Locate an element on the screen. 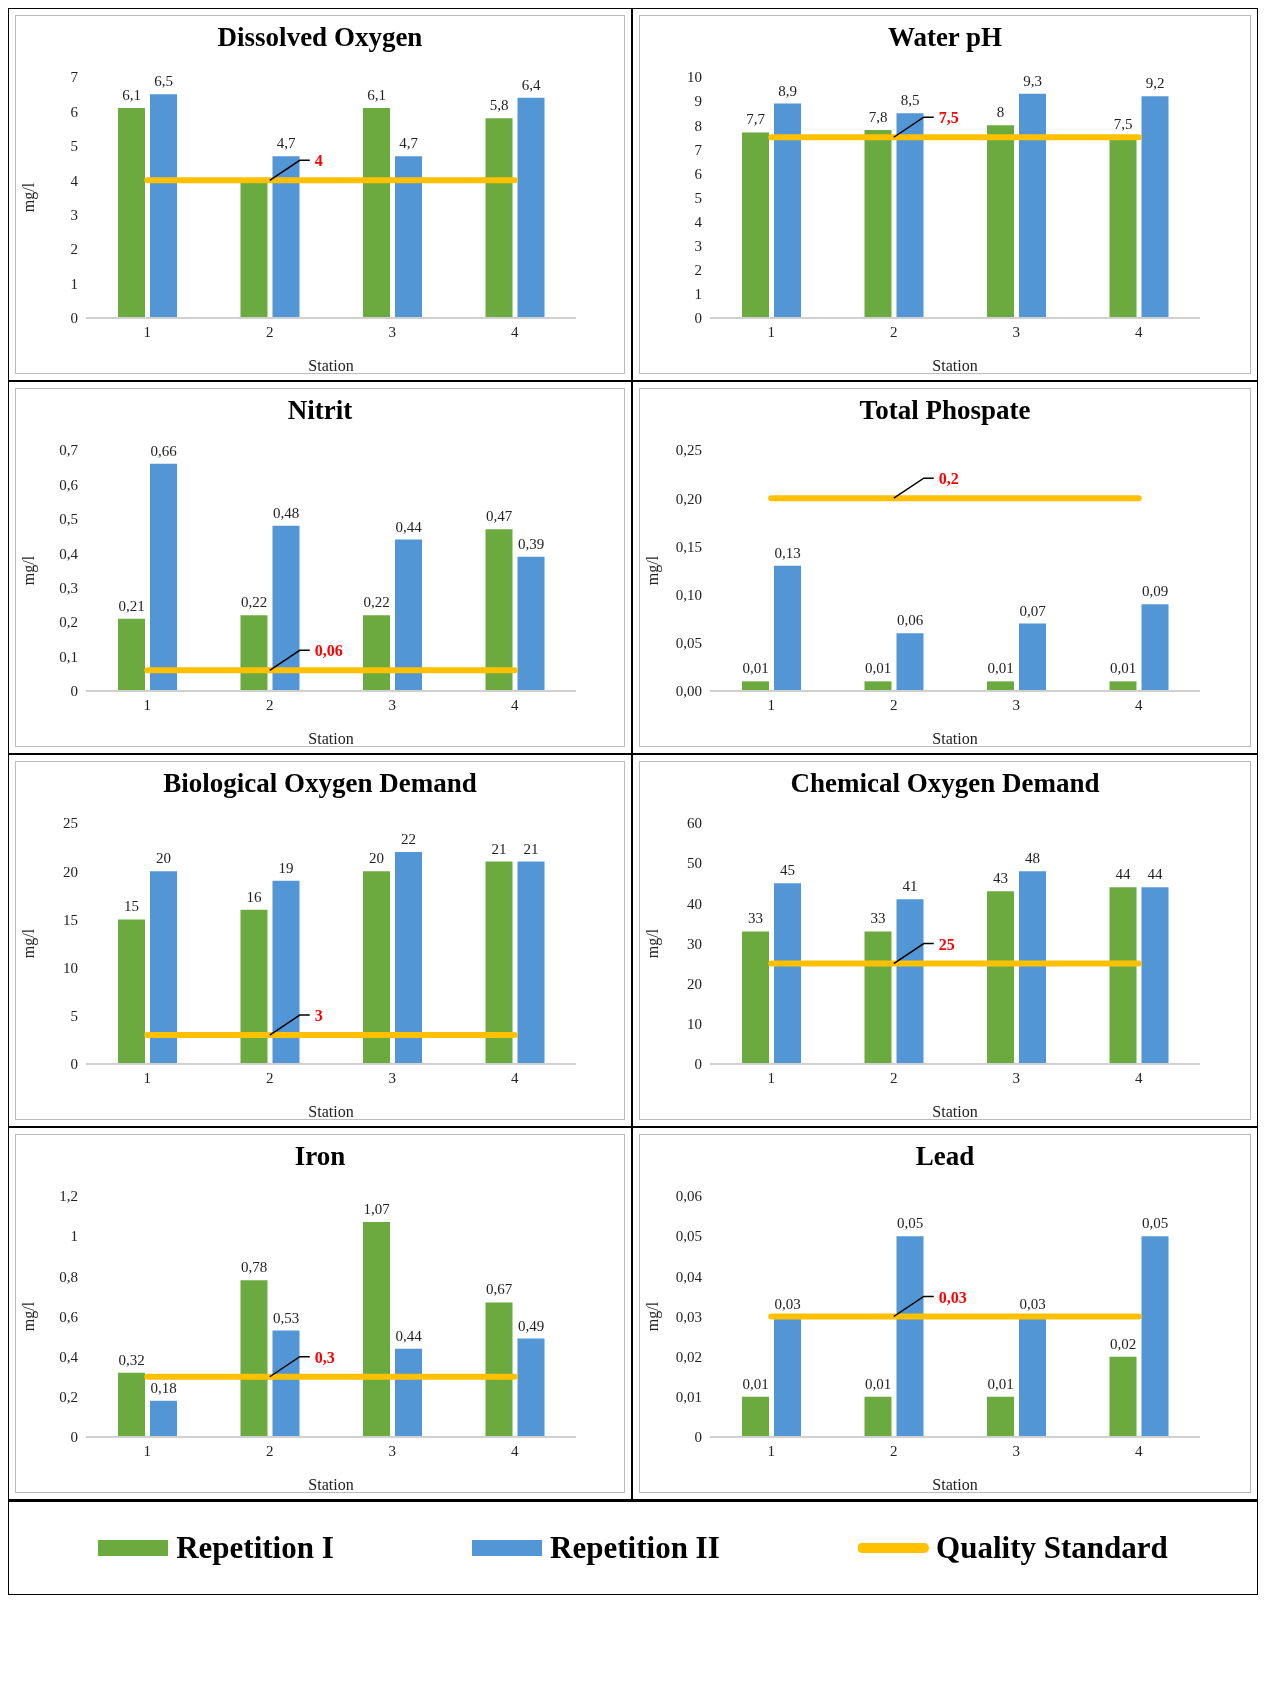 Image resolution: width=1267 pixels, height=1699 pixels. y-tick-label: 0,5 is located at coordinates (68, 519).